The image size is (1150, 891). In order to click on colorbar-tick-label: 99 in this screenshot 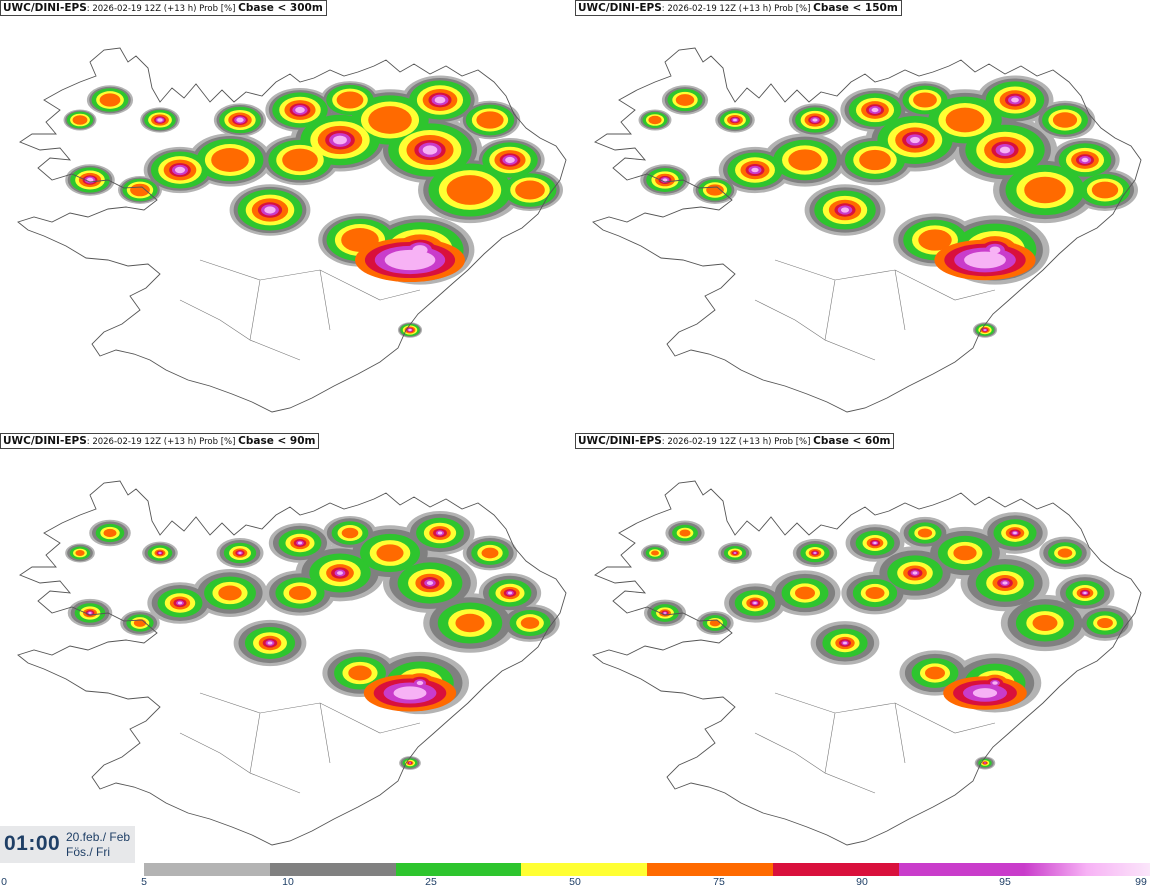, I will do `click(1141, 882)`.